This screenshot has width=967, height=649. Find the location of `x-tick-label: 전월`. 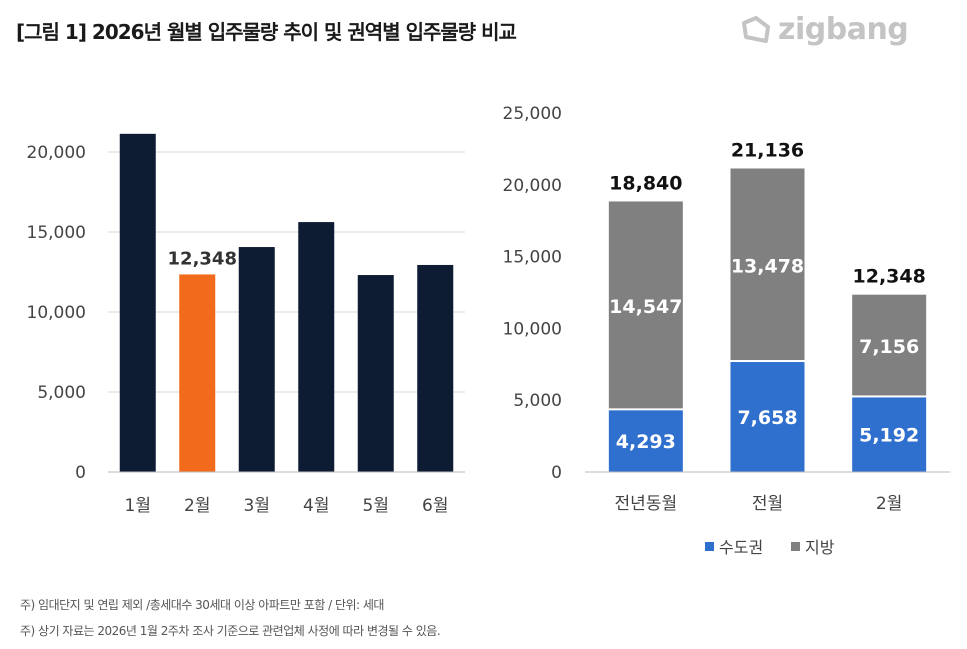

x-tick-label: 전월 is located at coordinates (767, 504).